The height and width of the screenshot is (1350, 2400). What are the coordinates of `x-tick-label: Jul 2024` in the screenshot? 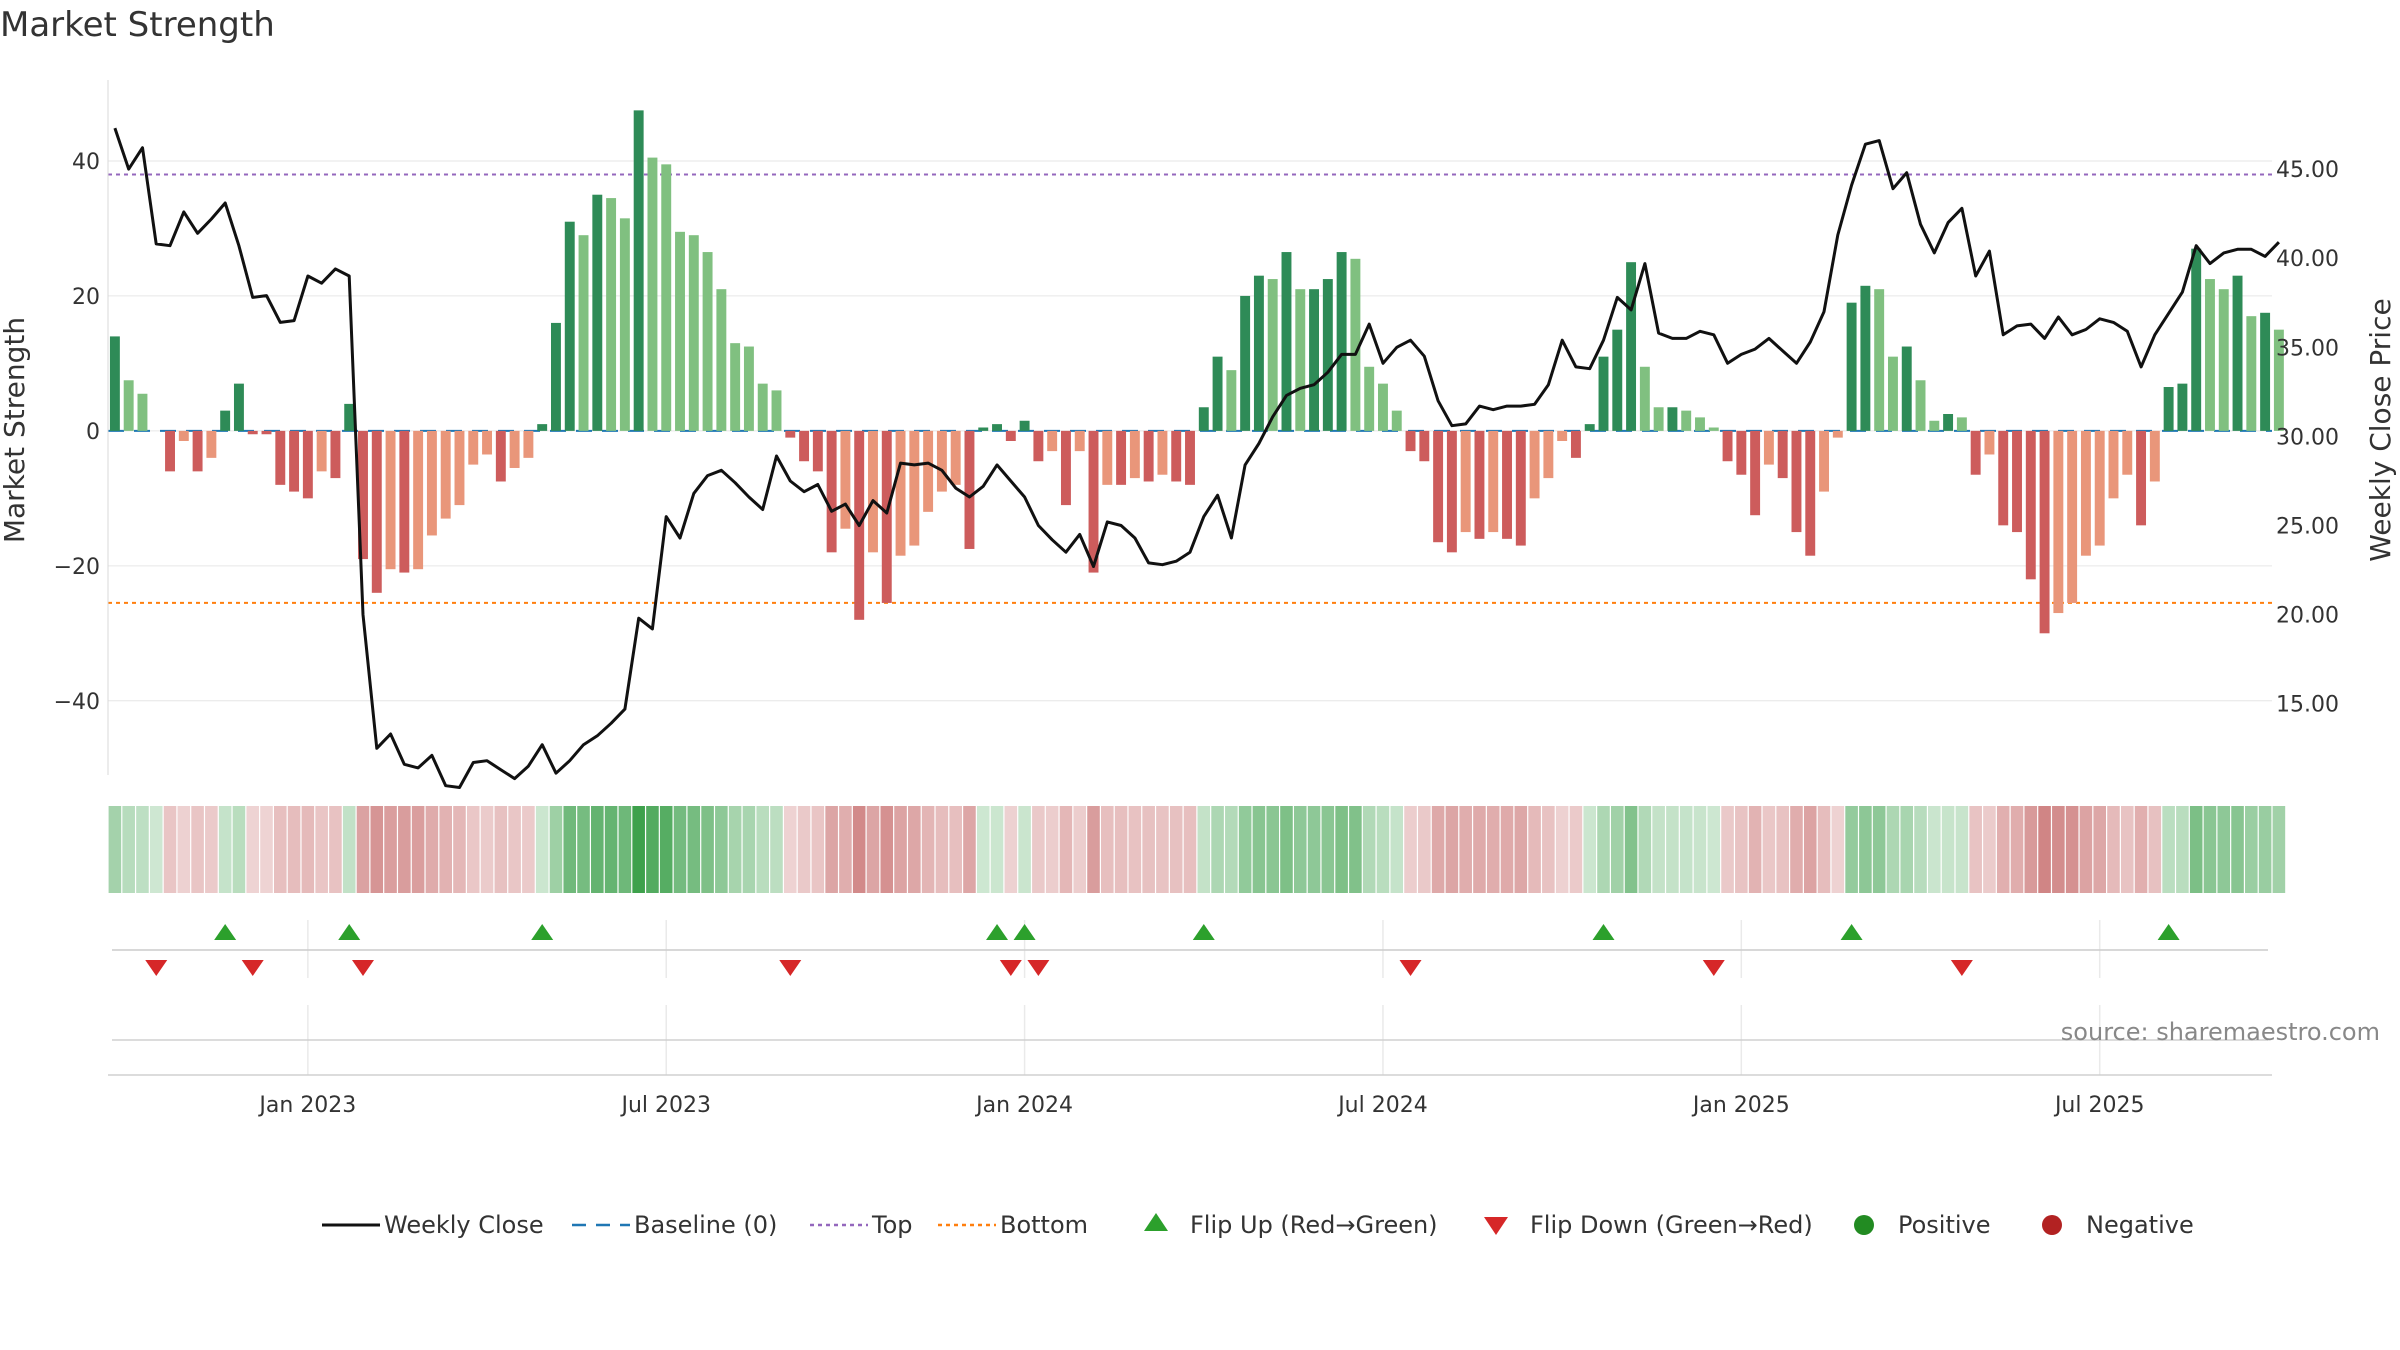 It's located at (1382, 1105).